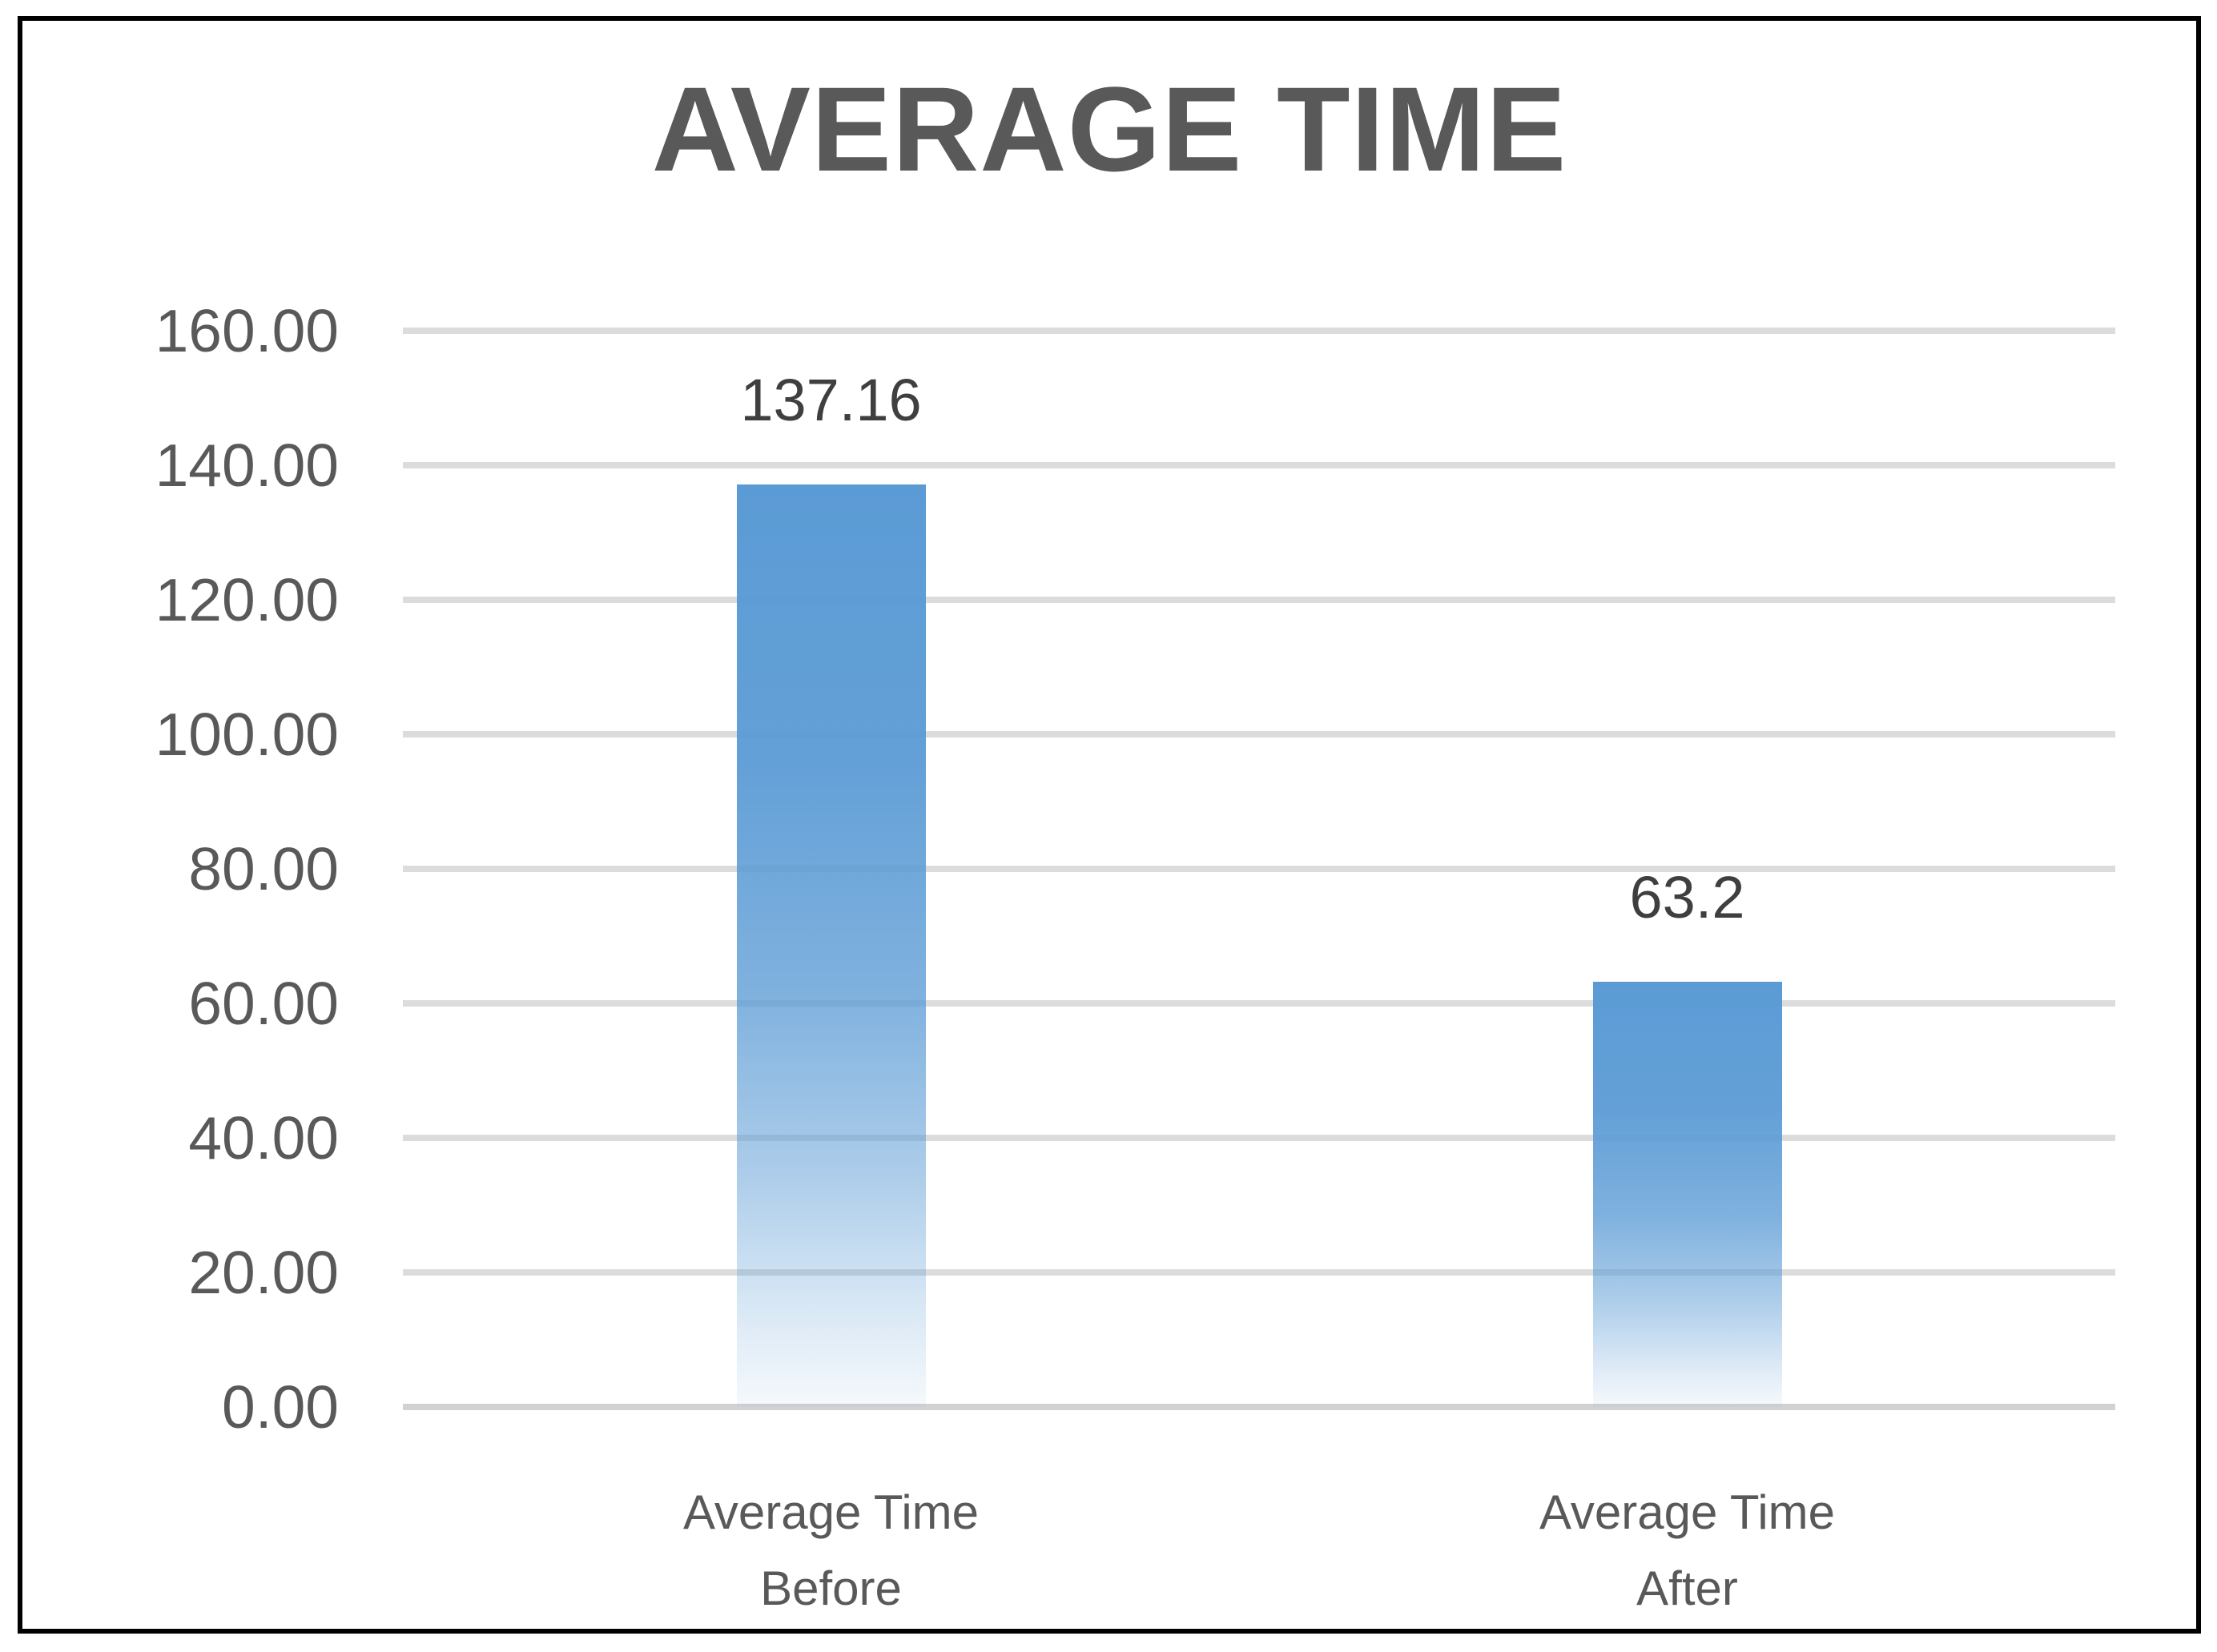 This screenshot has height=1652, width=2217. What do you see at coordinates (1687, 898) in the screenshot?
I see `bar-value-label: 63.2` at bounding box center [1687, 898].